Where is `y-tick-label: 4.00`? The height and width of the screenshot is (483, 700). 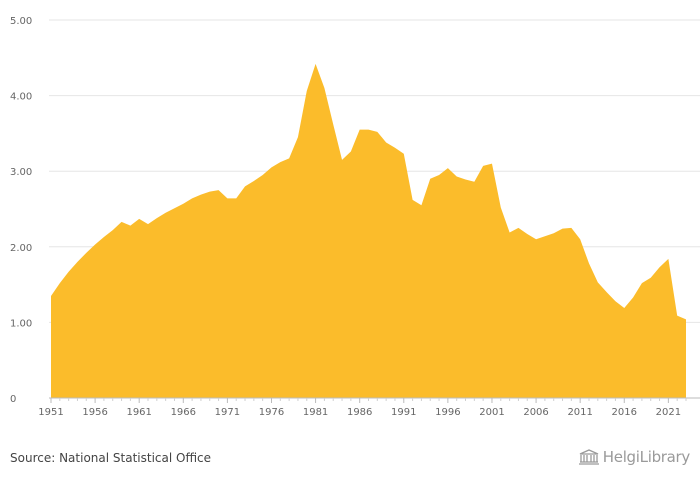
y-tick-label: 4.00 is located at coordinates (21, 97).